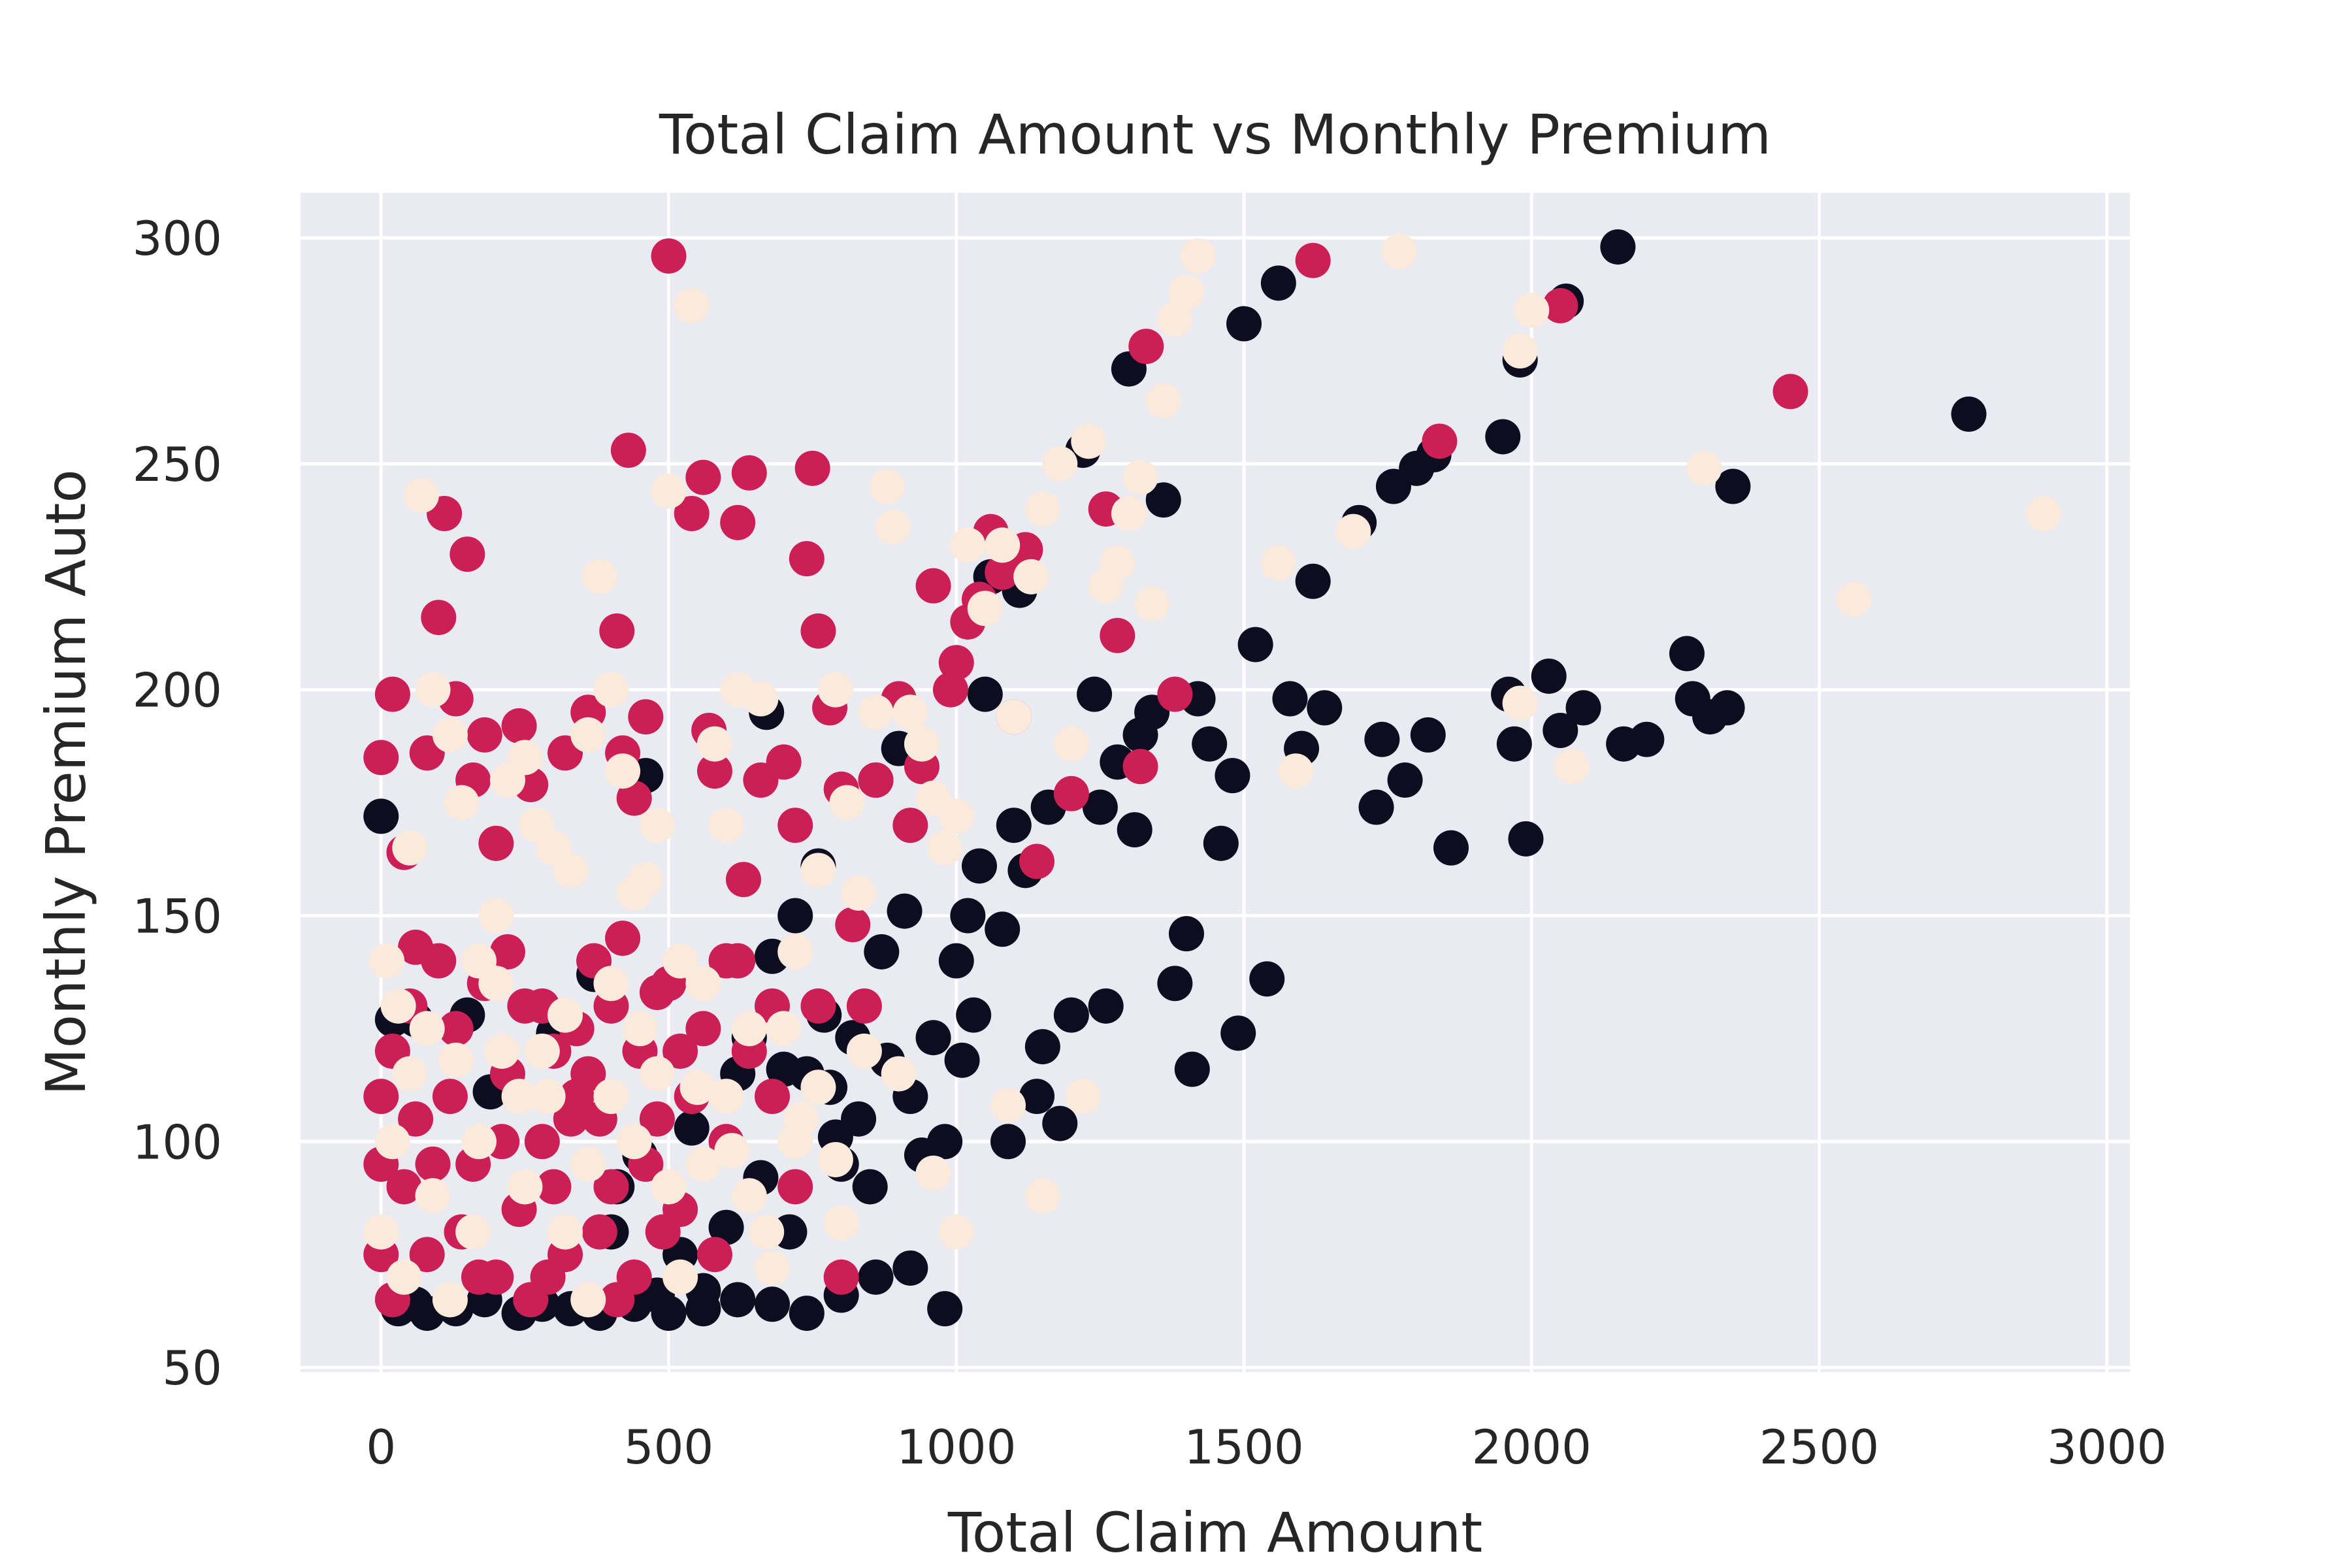  I want to click on x-tick-labels: 0 500 1000 1500 2000 2500 3000, so click(1266, 1447).